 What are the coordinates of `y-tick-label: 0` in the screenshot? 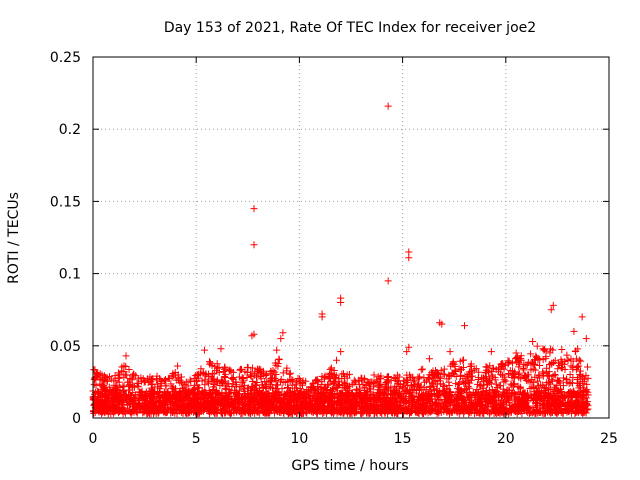 It's located at (76, 419).